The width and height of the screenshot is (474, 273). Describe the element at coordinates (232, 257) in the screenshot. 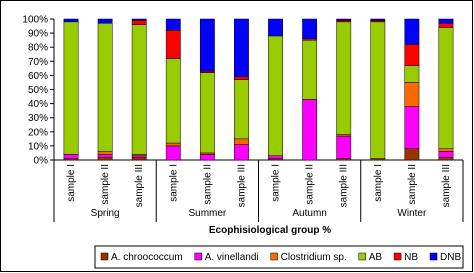

I see `legend-label: A. vinellandi` at that location.